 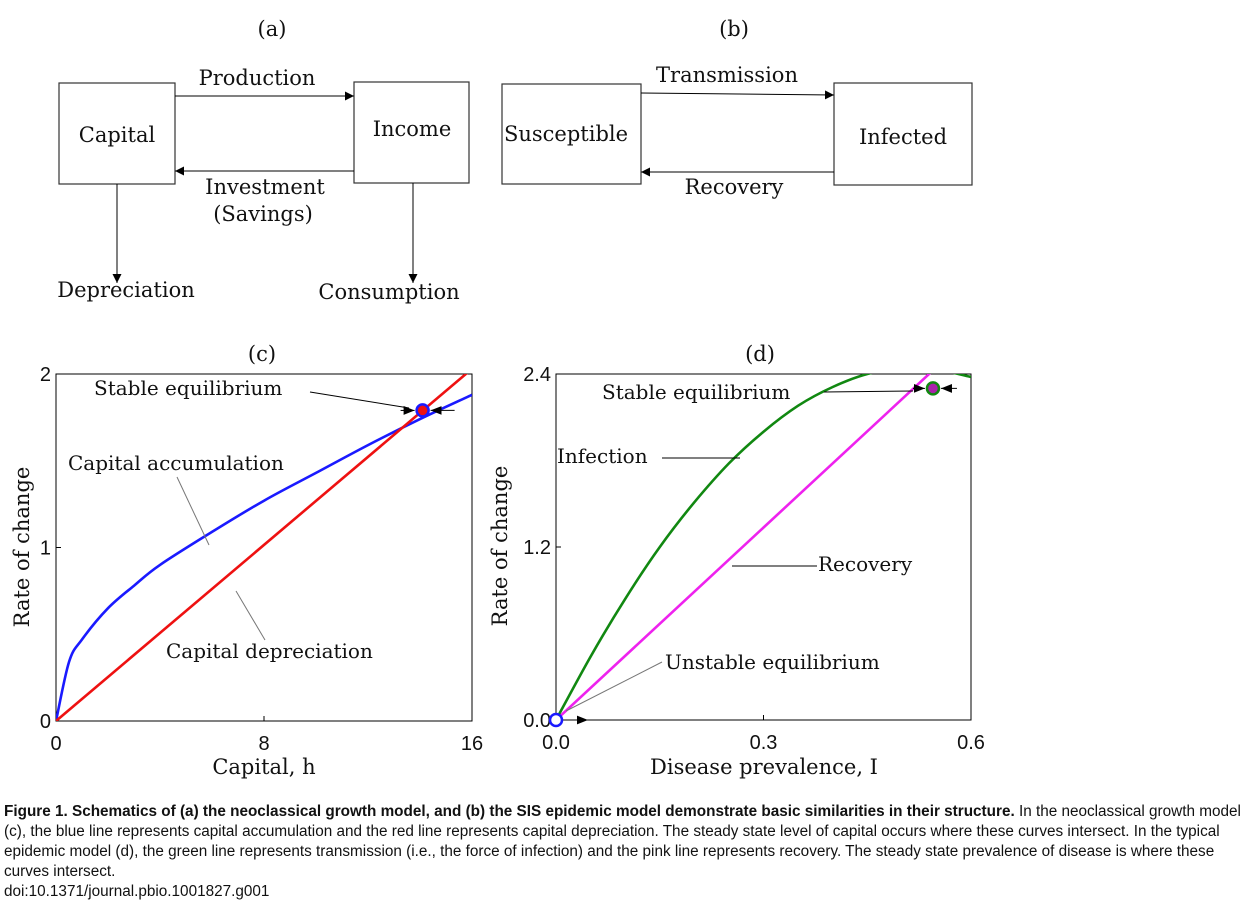 What do you see at coordinates (45, 375) in the screenshot?
I see `y-tick-label: 2` at bounding box center [45, 375].